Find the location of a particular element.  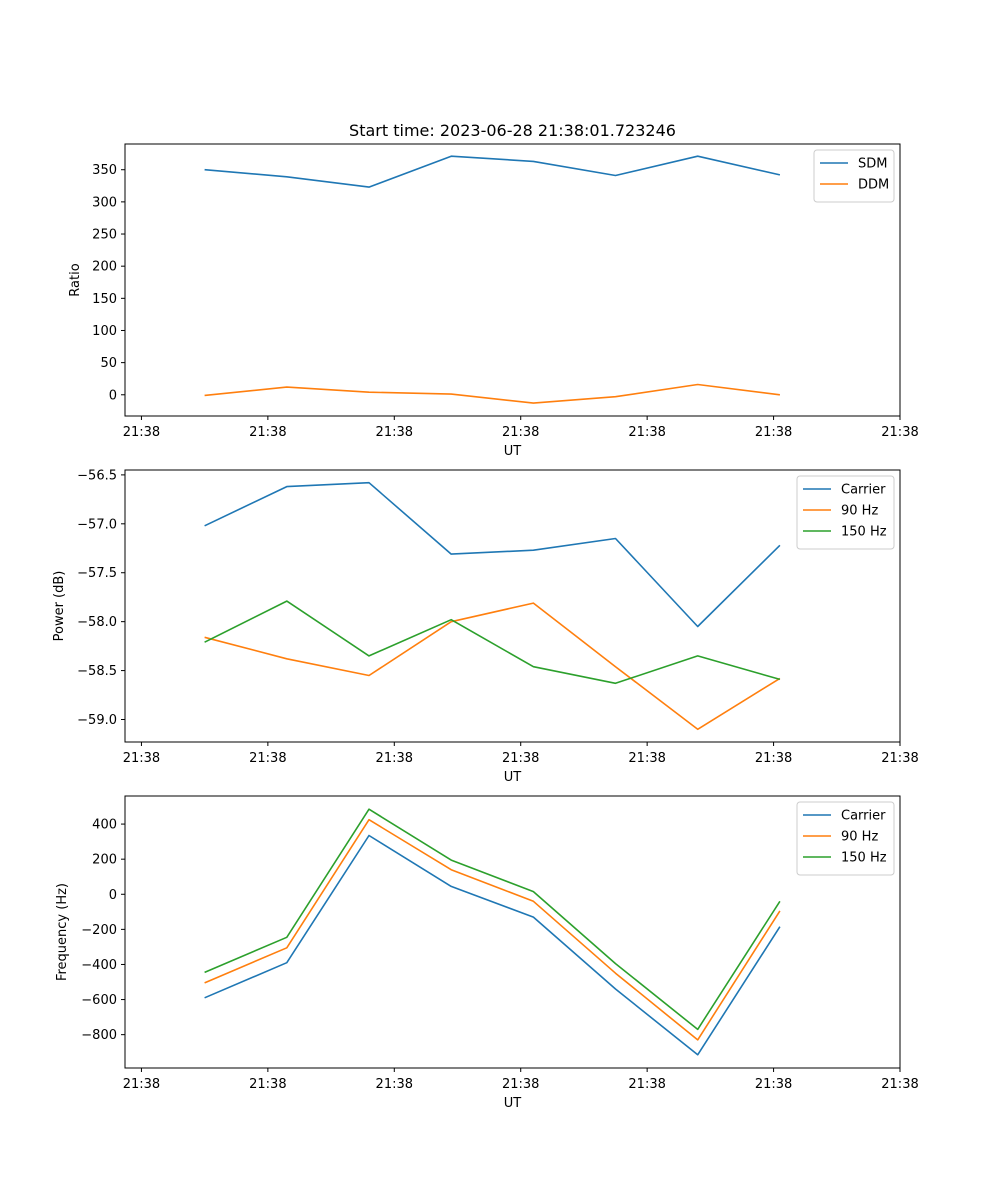

y-tick-label: 300 is located at coordinates (104, 202).